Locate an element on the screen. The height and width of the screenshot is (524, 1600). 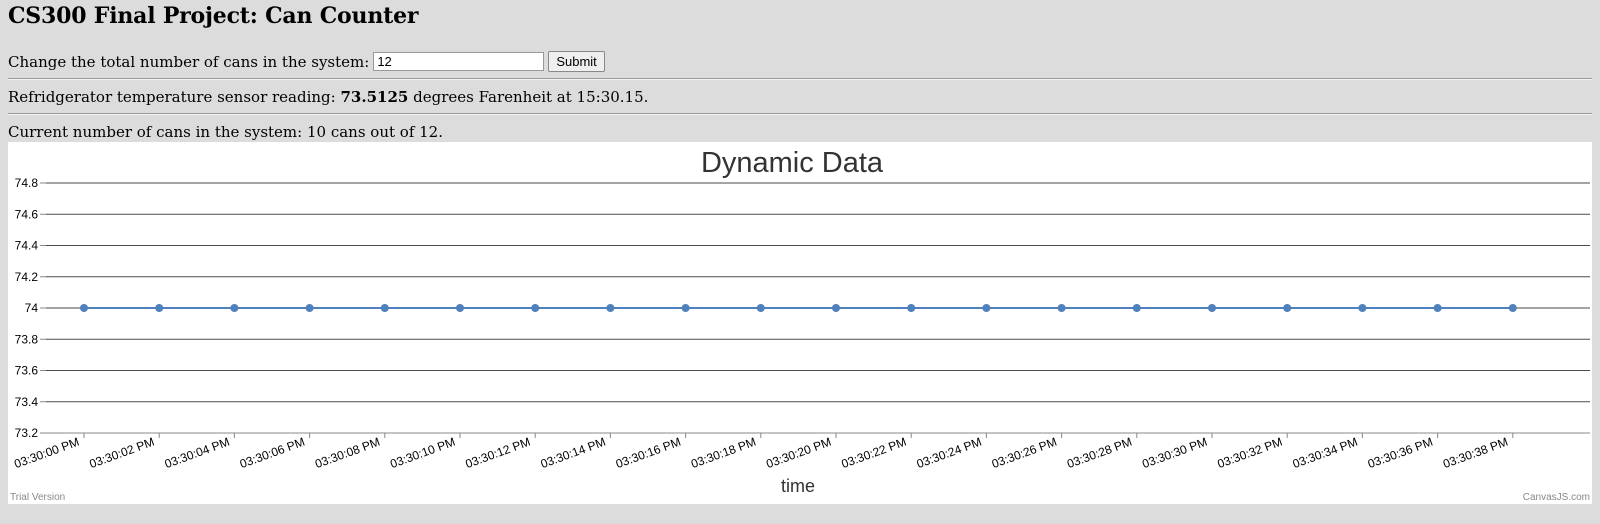
x-tick-label: 03:30:10 PM is located at coordinates (422, 453).